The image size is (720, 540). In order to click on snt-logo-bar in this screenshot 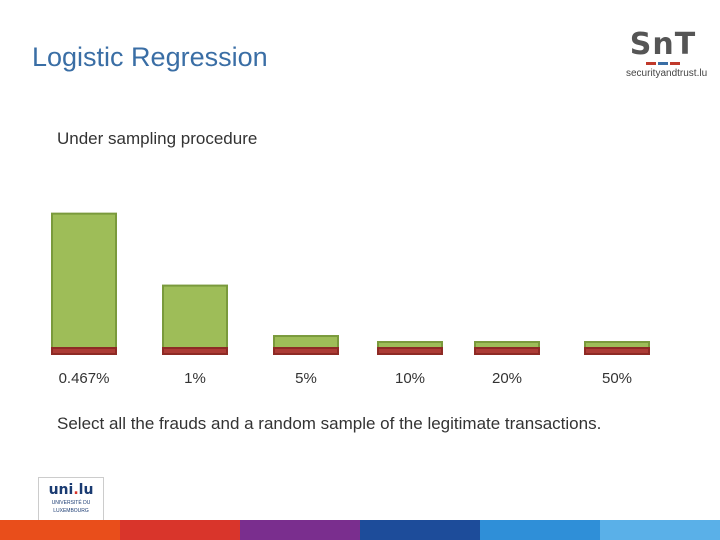, I will do `click(663, 63)`.